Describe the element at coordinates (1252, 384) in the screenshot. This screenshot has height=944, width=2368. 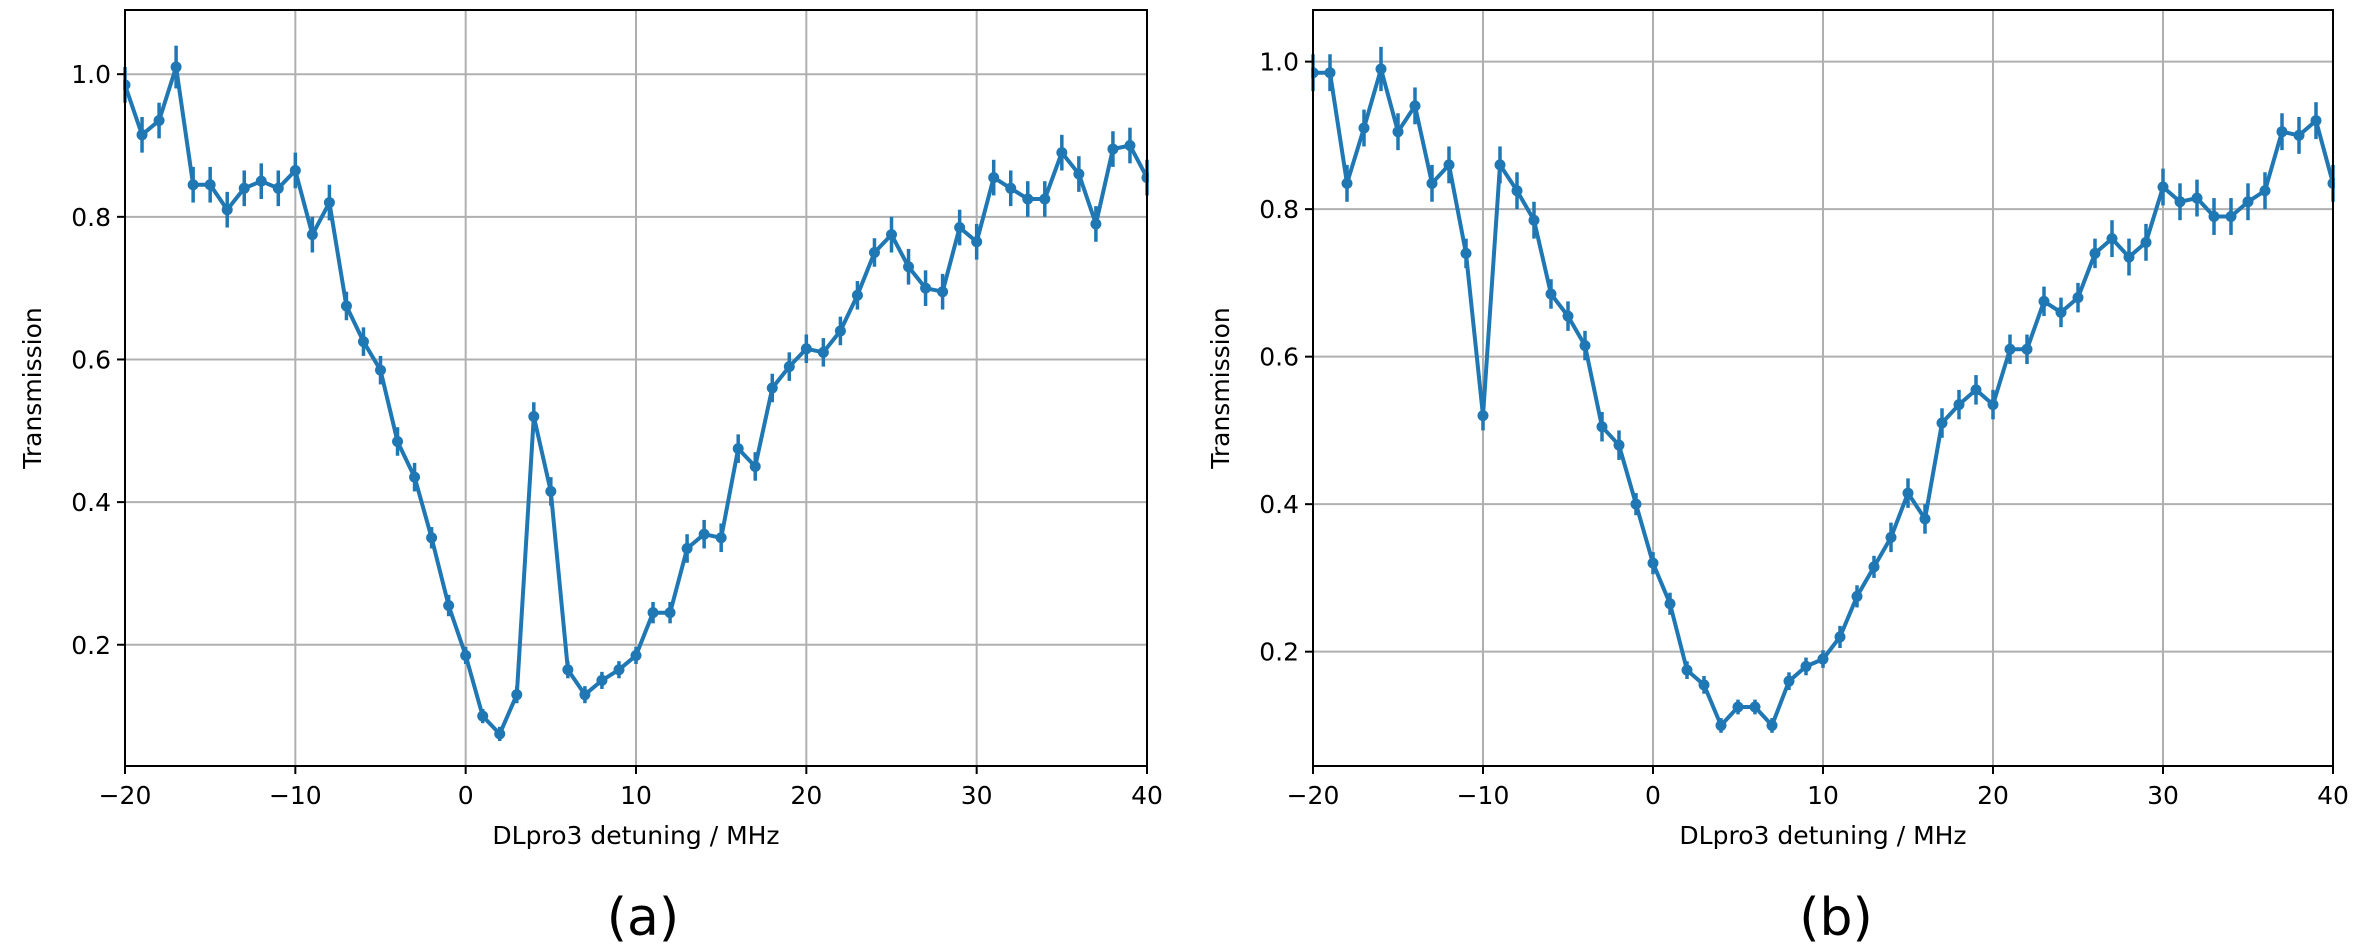
I see `panel-b-left-mask` at that location.